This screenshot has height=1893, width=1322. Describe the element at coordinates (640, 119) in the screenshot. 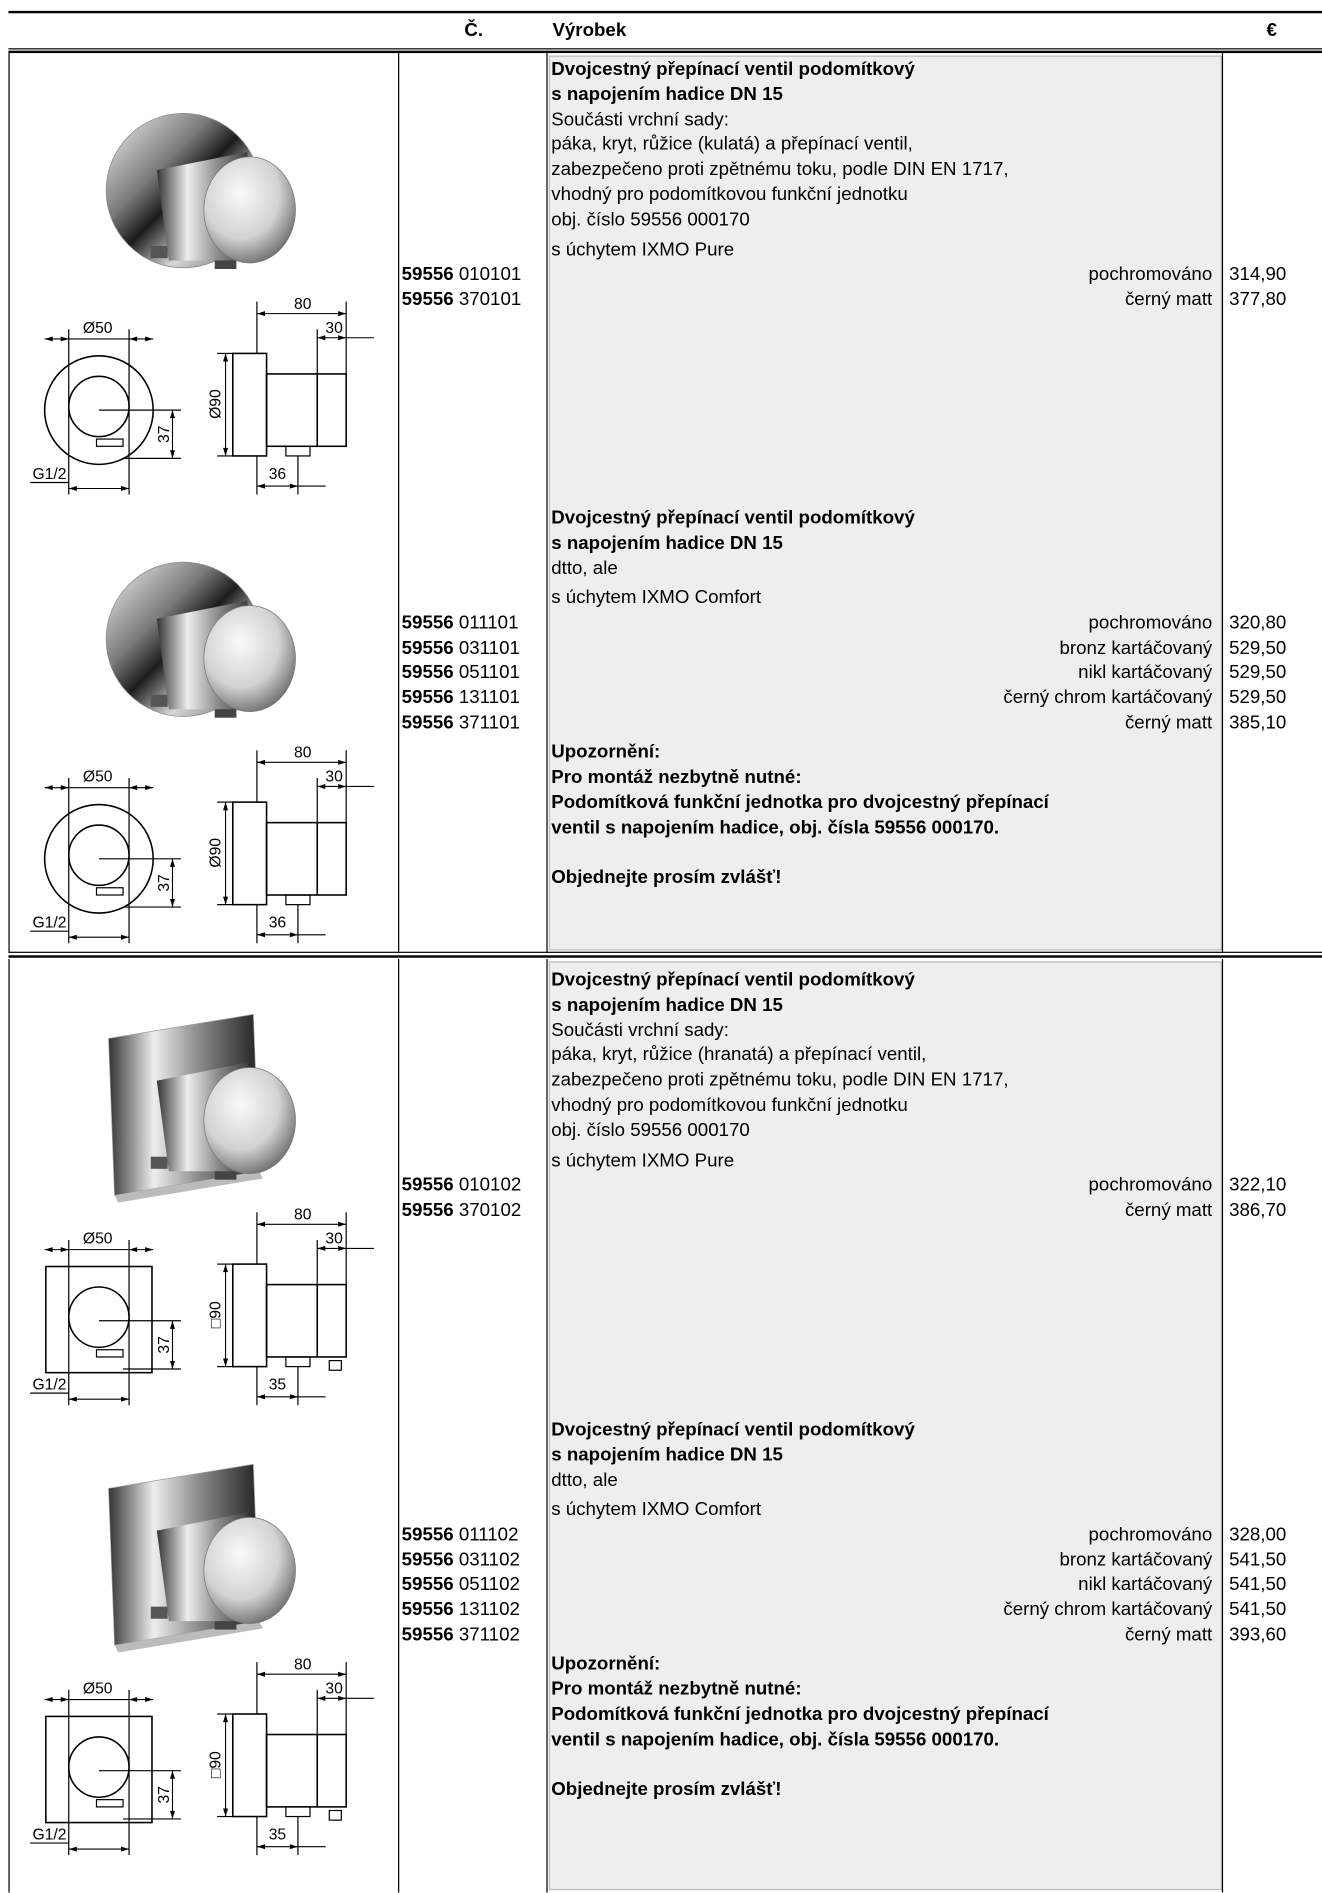

I see `product-description: Součásti vrchní sady:` at that location.